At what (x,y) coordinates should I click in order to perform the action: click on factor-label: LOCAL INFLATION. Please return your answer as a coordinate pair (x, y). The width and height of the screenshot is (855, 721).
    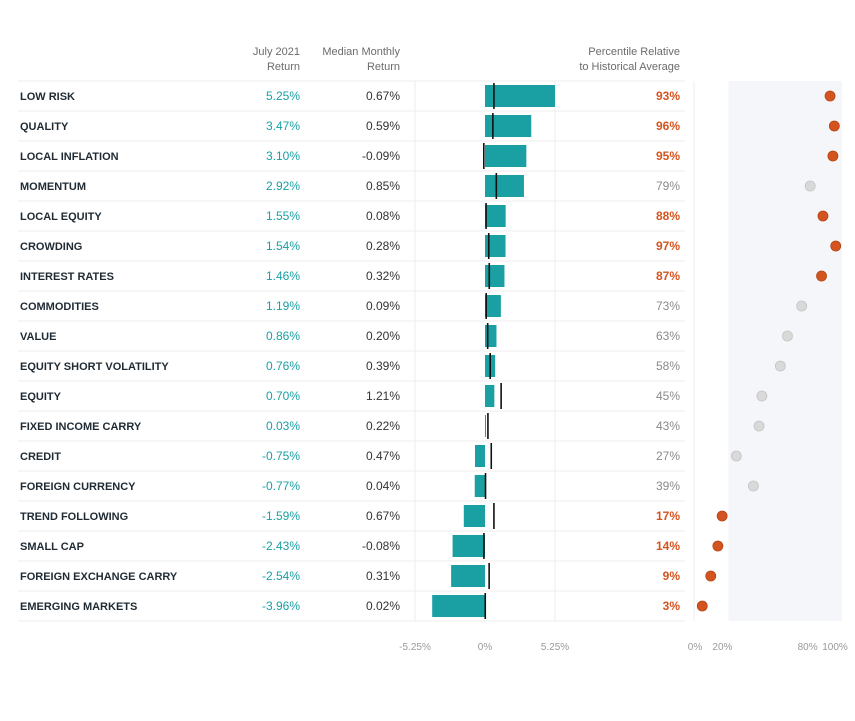
    Looking at the image, I should click on (69, 157).